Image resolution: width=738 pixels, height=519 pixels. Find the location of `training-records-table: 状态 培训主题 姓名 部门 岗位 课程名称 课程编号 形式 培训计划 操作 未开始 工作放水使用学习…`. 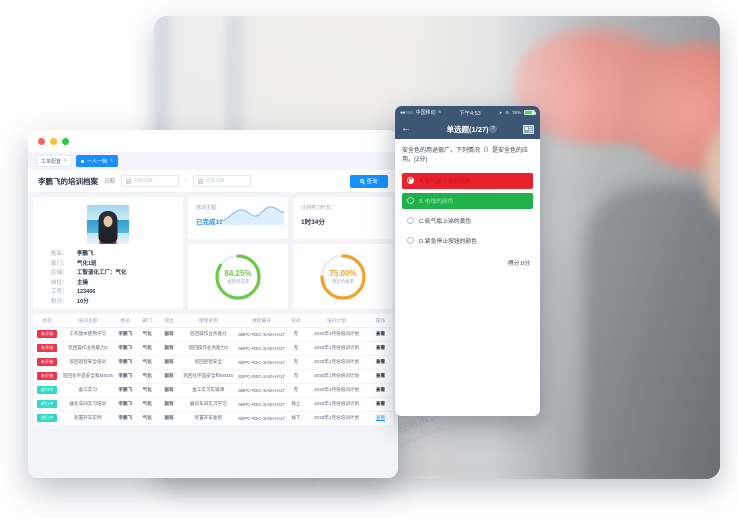

training-records-table: 状态 培训主题 姓名 部门 岗位 课程名称 课程编号 形式 培训计划 操作 未开始 工作放水使用学习… is located at coordinates (213, 370).